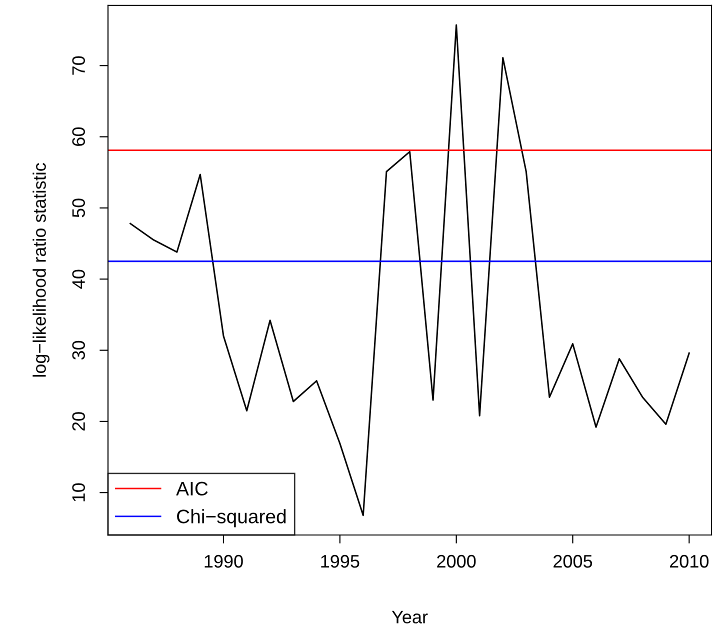  Describe the element at coordinates (41, 270) in the screenshot. I see `y-axis-title: log−likelihood ratio statistic` at that location.